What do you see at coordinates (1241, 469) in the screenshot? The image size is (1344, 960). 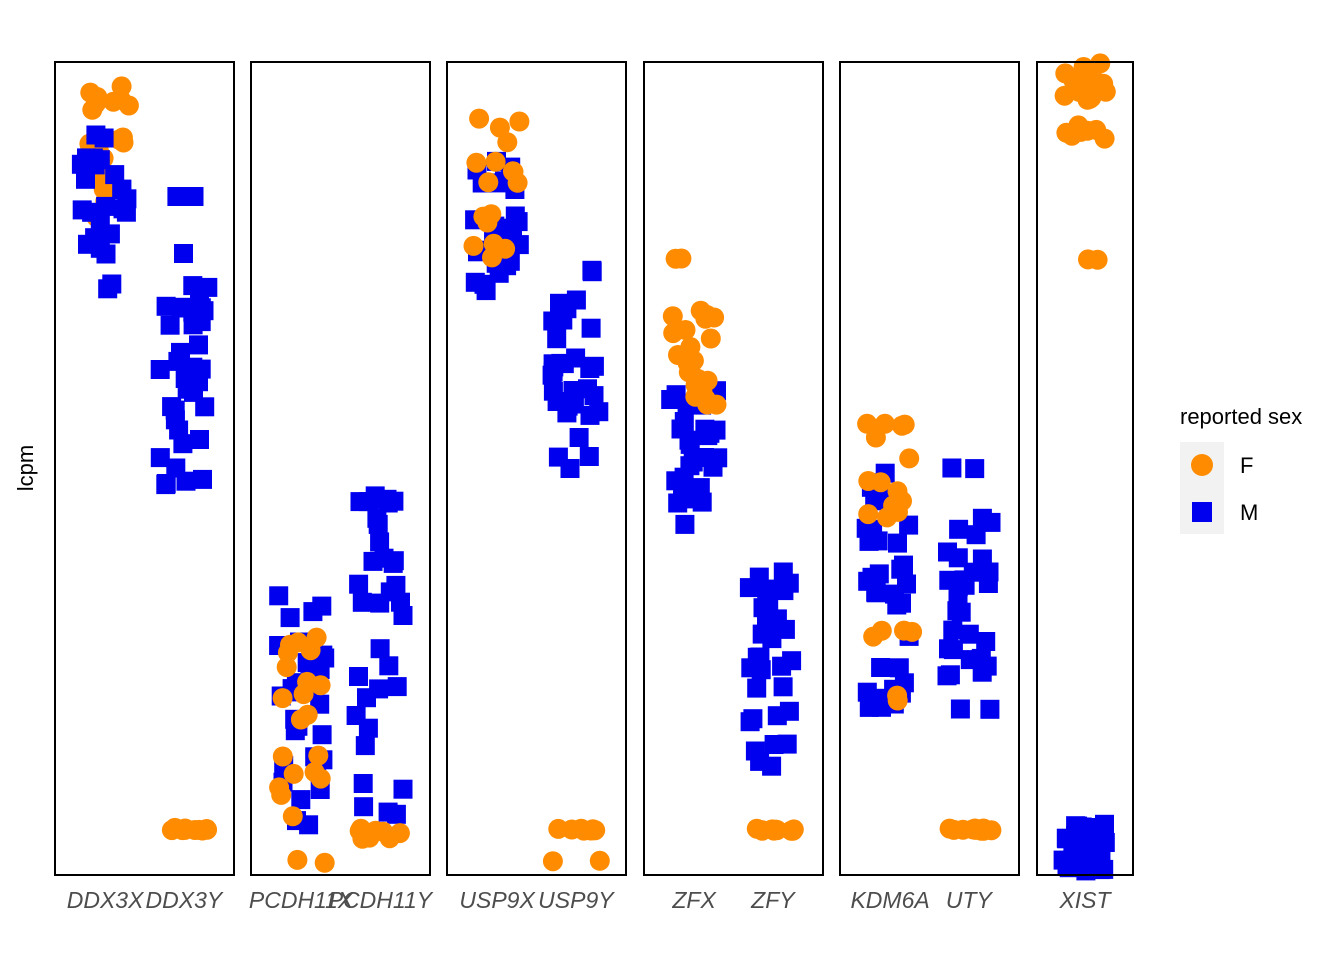 I see `legend: reported sex F M` at bounding box center [1241, 469].